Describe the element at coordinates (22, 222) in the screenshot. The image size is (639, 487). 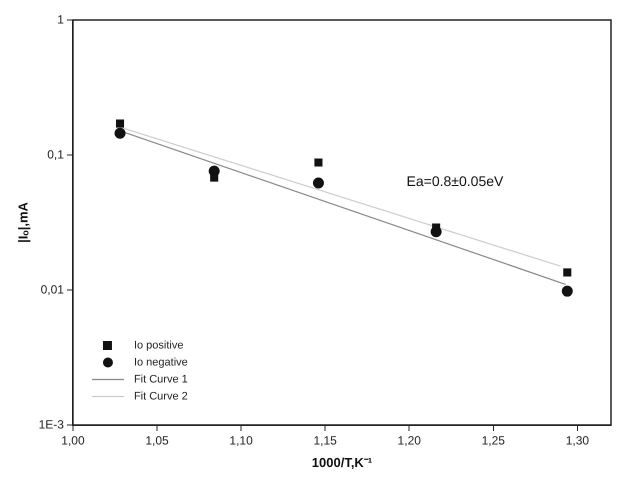
I see `y-axis-title: |Iₒ|,mA` at that location.